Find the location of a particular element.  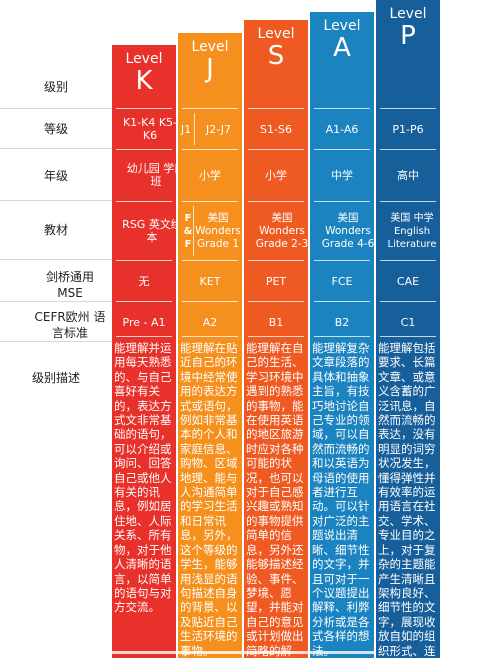

mse-cell: CAE is located at coordinates (408, 281).